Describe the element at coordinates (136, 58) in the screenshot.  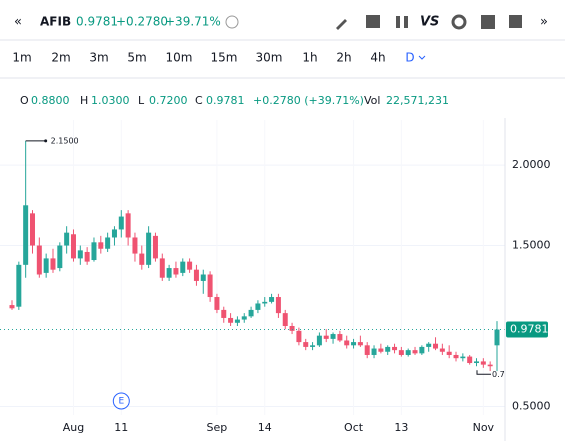
I see `timeframe: 5m` at that location.